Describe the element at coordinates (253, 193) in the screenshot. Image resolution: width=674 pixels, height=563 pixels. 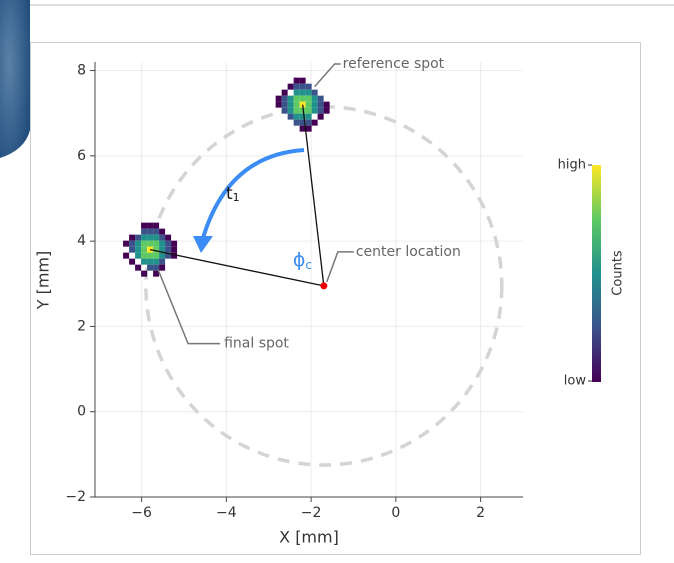
I see `rotation-arrow` at that location.